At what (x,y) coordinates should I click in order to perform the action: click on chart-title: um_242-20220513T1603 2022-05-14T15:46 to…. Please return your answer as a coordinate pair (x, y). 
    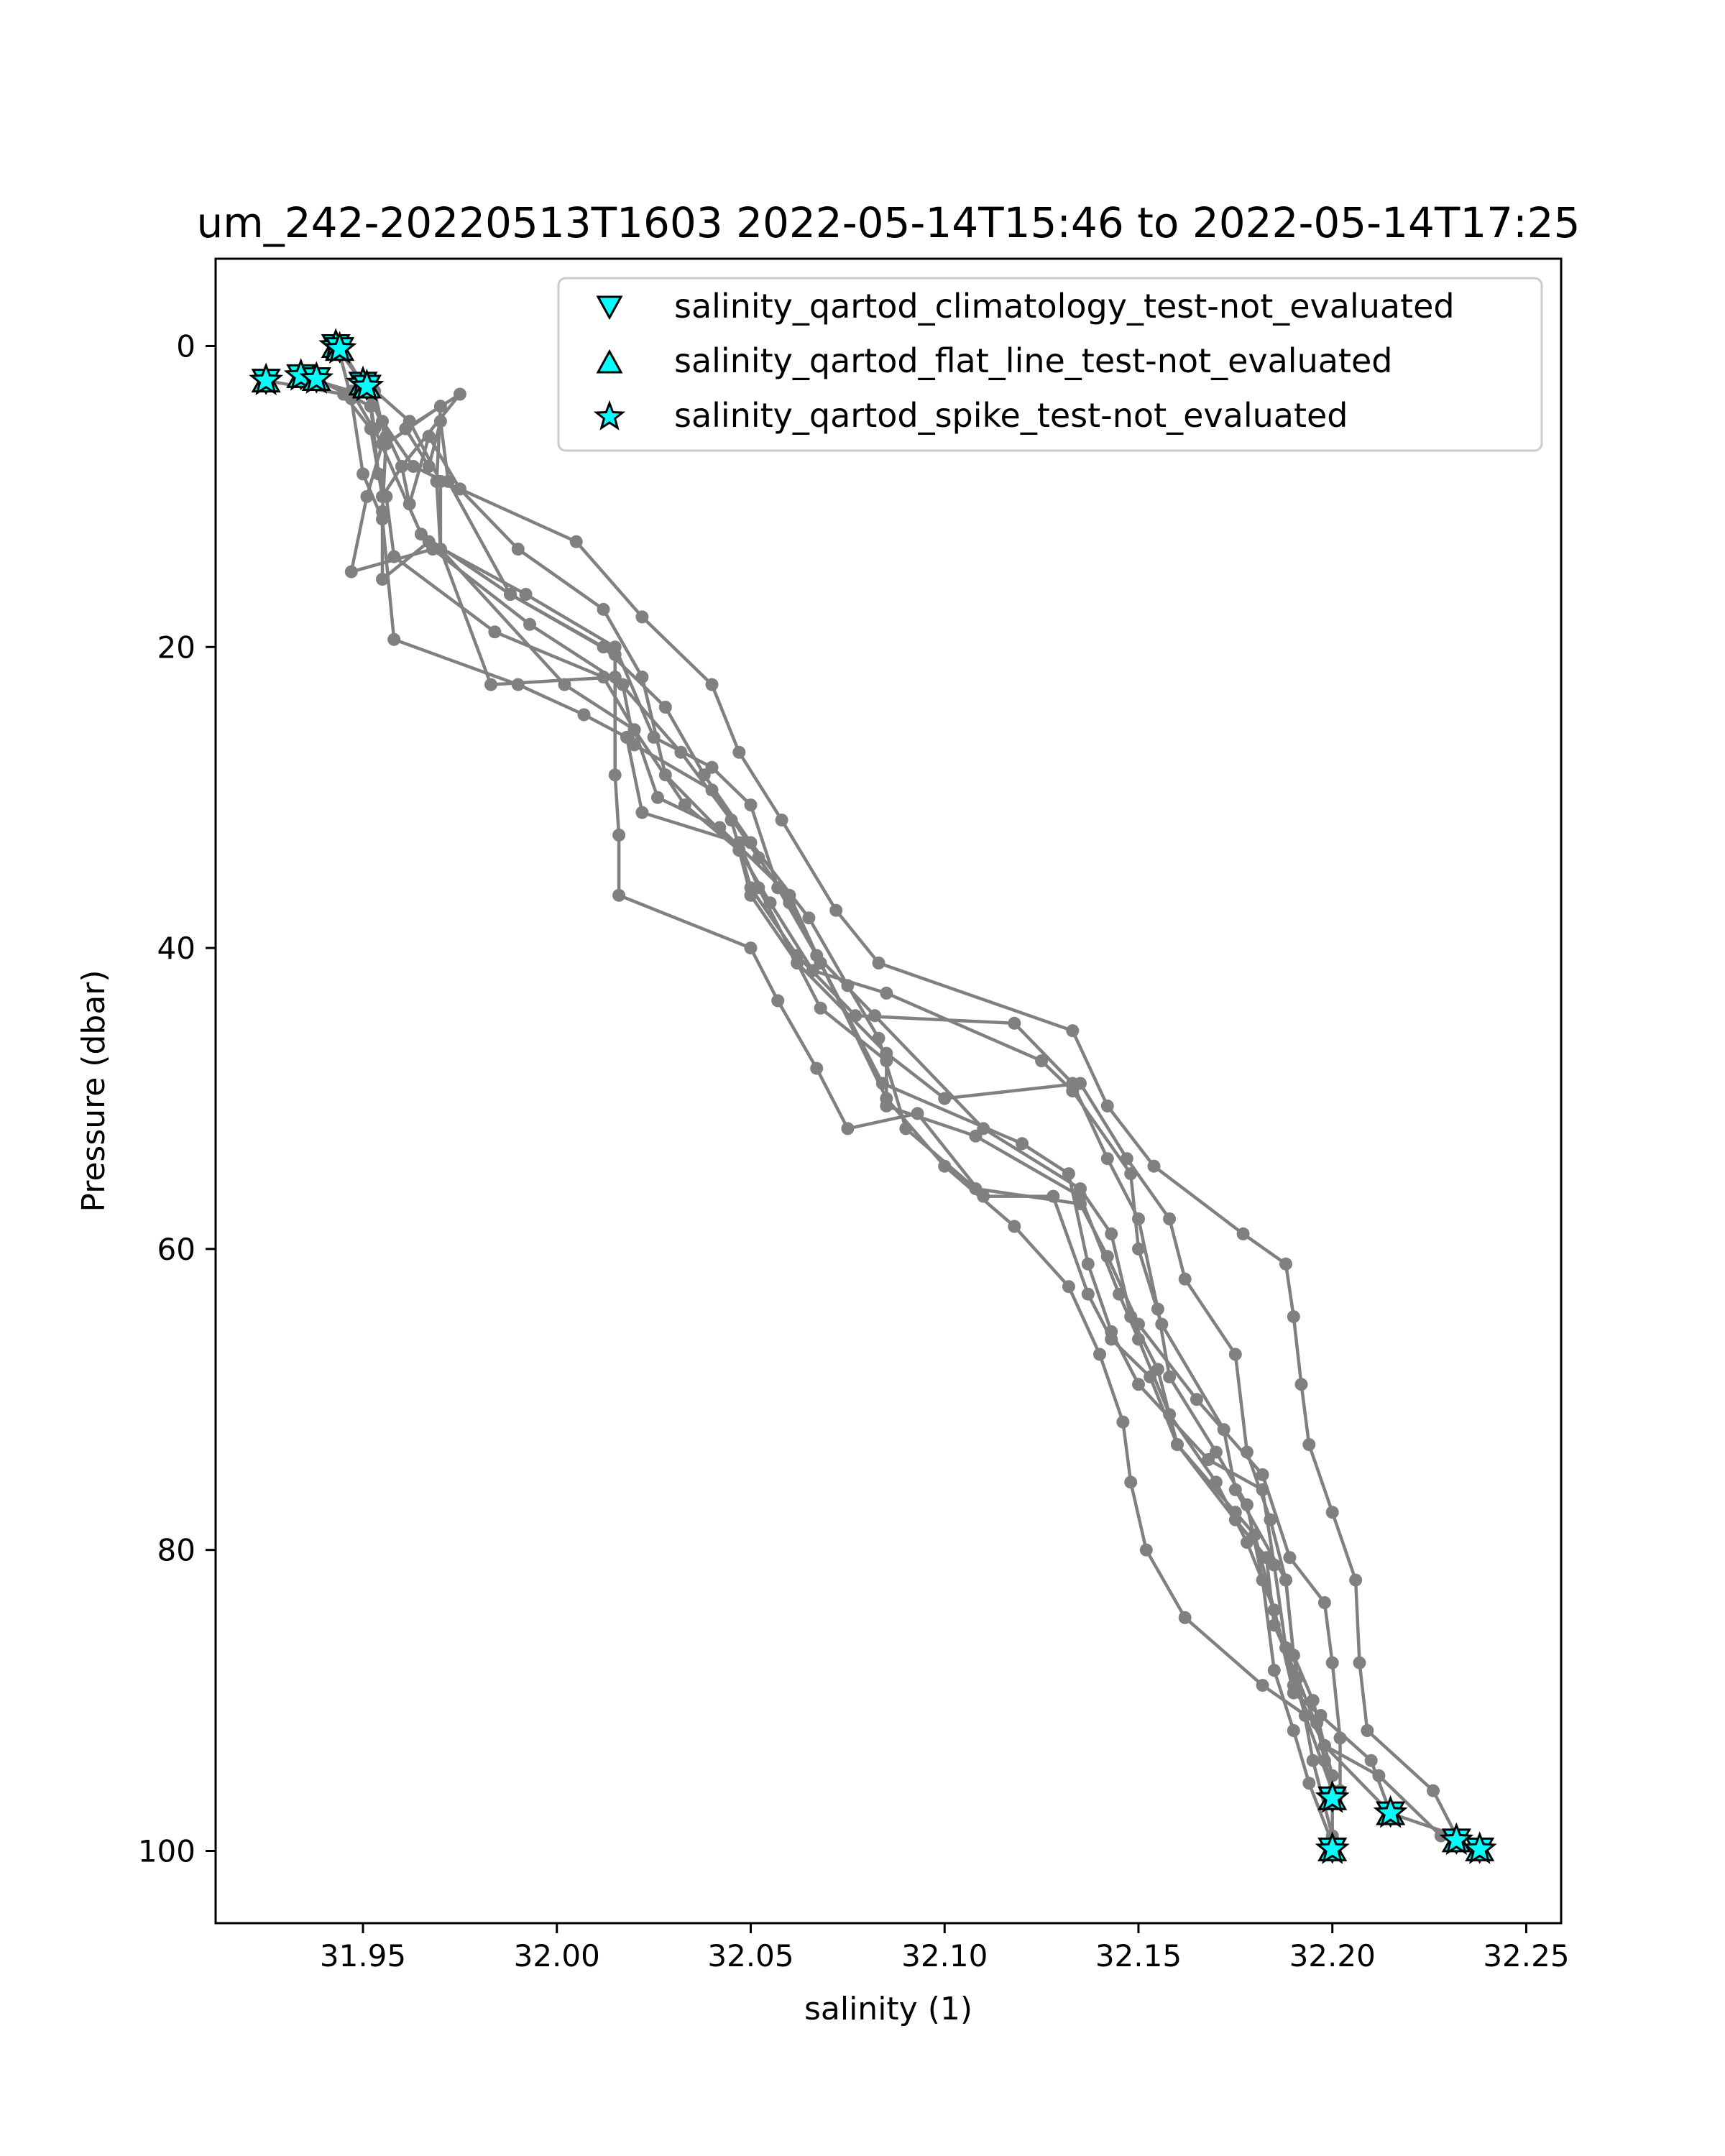
    Looking at the image, I should click on (889, 223).